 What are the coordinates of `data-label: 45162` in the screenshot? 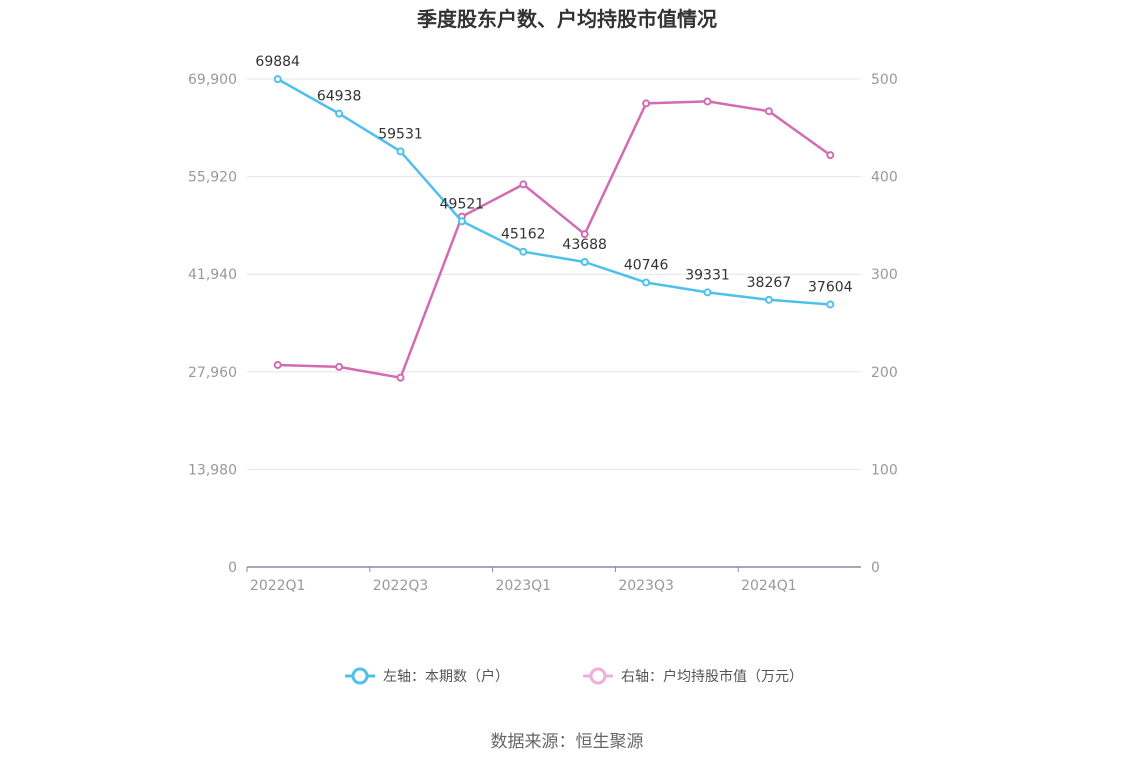 It's located at (523, 235).